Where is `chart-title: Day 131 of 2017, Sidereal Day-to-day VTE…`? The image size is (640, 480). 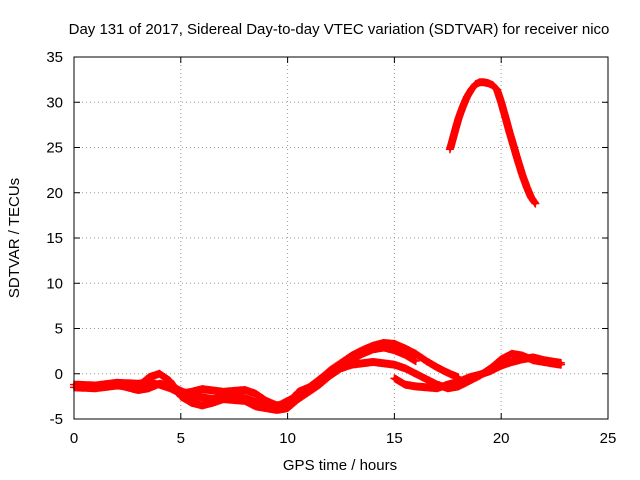 chart-title: Day 131 of 2017, Sidereal Day-to-day VTE… is located at coordinates (339, 29).